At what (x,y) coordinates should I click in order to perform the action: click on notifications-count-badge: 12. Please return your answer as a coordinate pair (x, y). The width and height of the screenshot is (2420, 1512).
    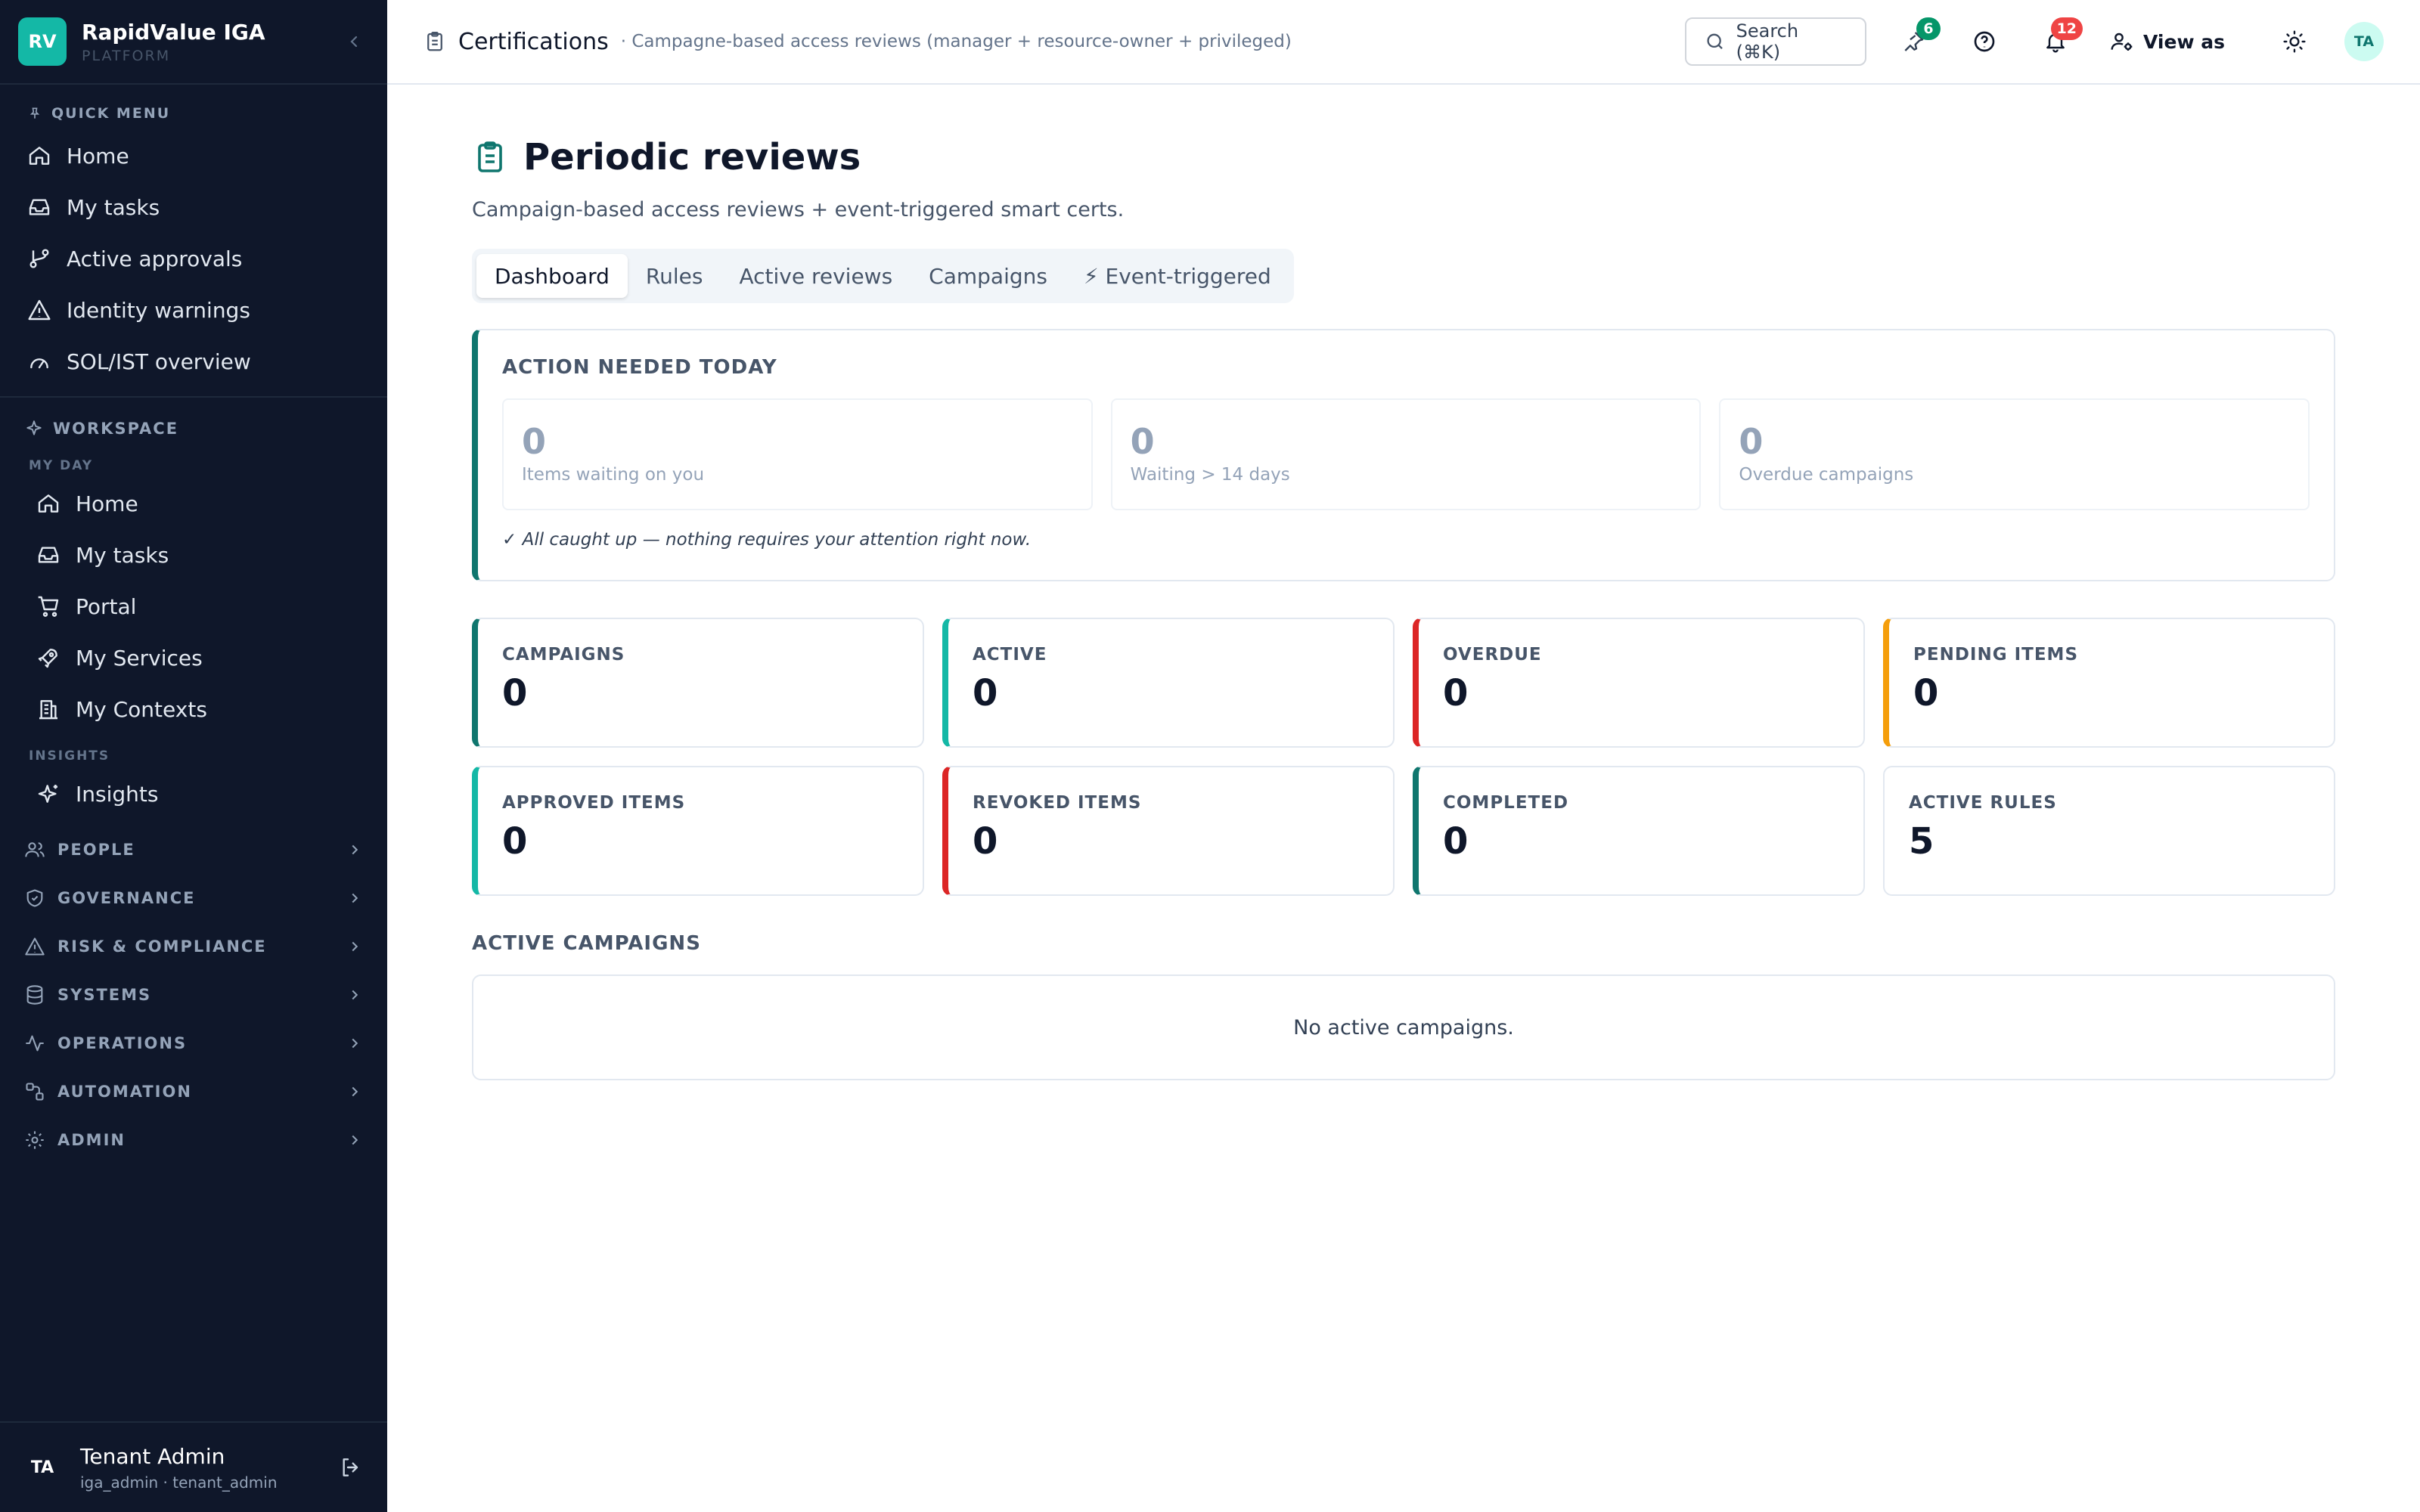
    Looking at the image, I should click on (2066, 28).